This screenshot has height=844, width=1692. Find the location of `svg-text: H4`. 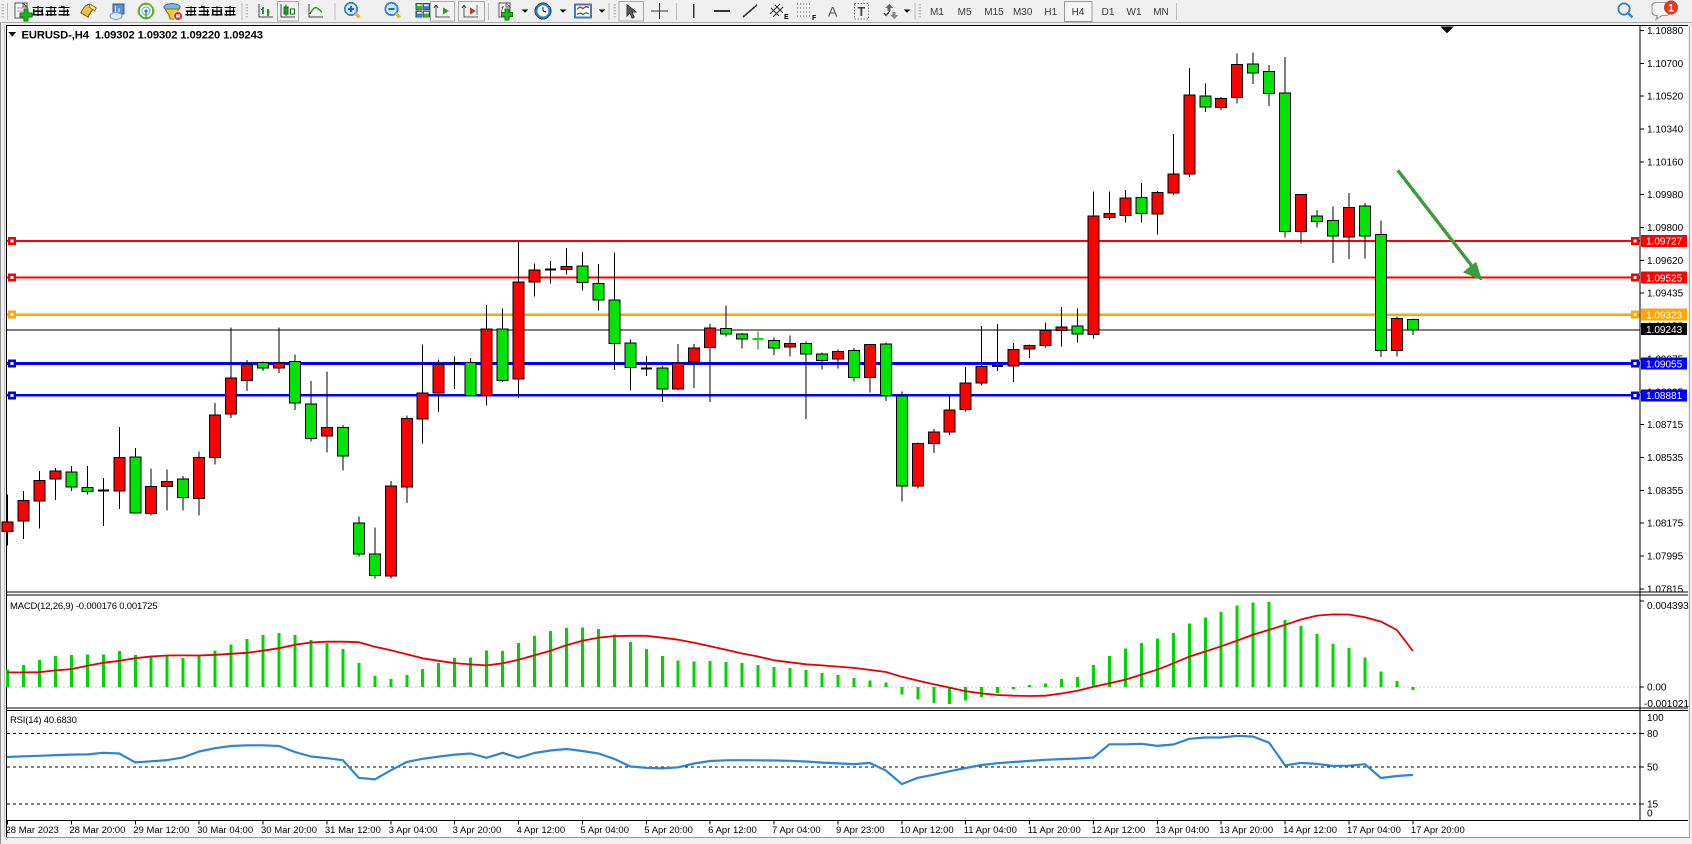

svg-text: H4 is located at coordinates (1078, 12).